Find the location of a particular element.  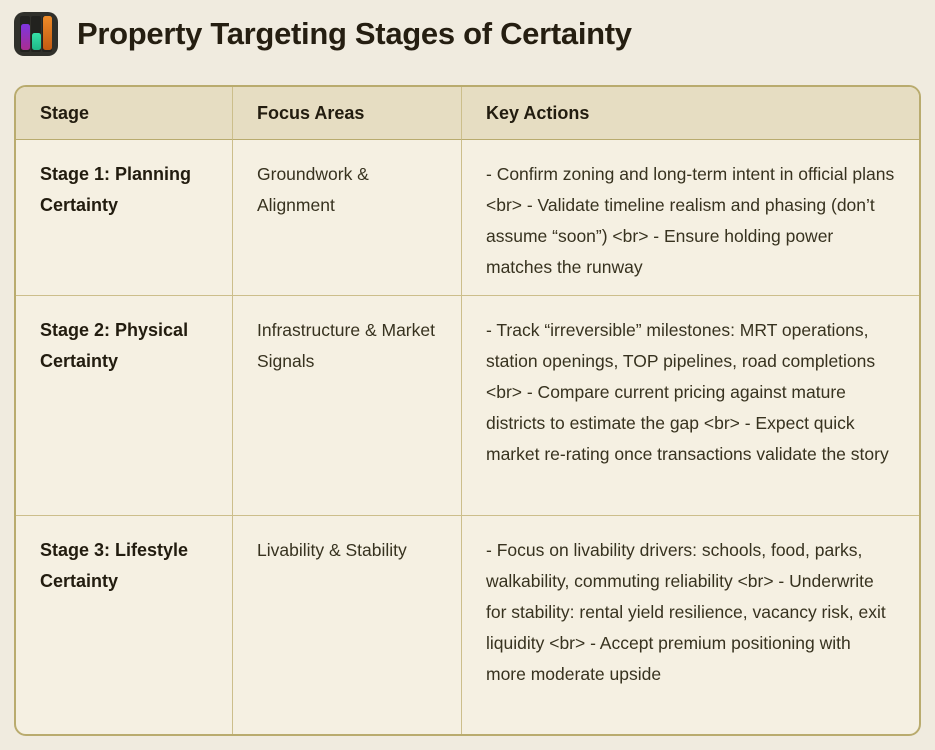

bar-orange is located at coordinates (47, 33).